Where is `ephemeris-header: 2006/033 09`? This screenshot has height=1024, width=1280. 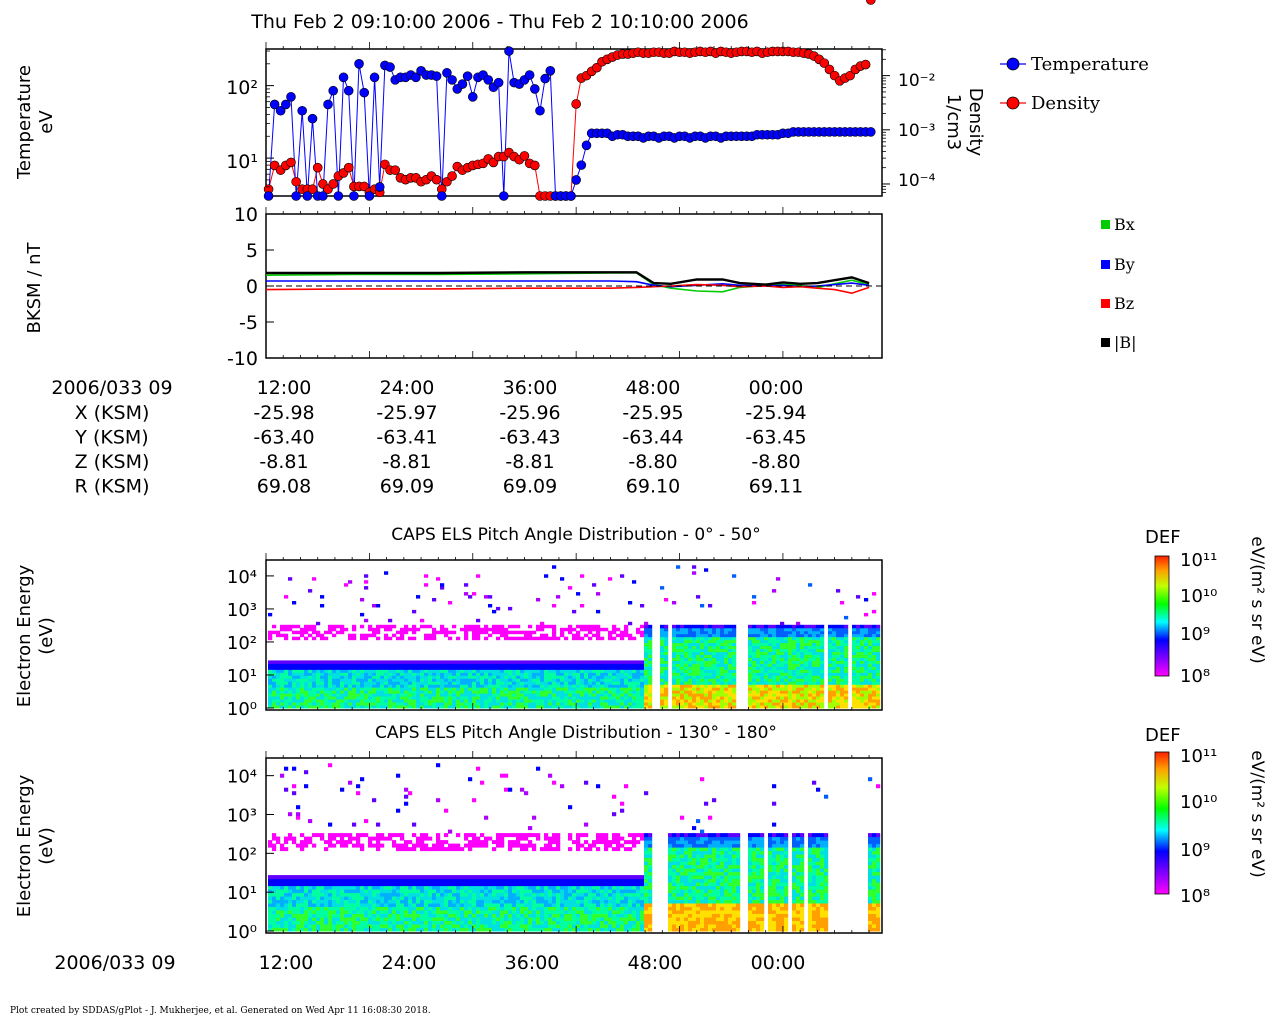 ephemeris-header: 2006/033 09 is located at coordinates (111, 388).